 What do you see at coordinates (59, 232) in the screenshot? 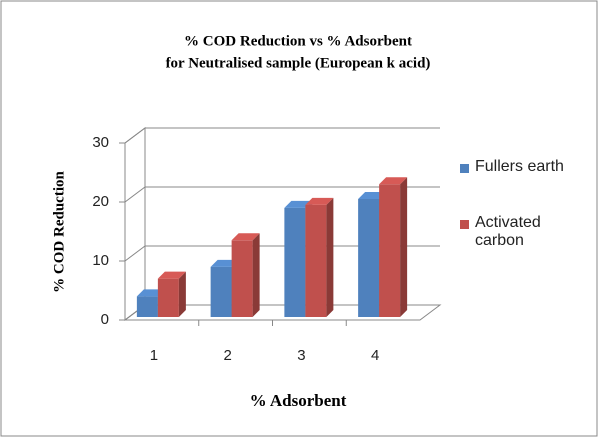
I see `y-axis-label: % COD Reduction` at bounding box center [59, 232].